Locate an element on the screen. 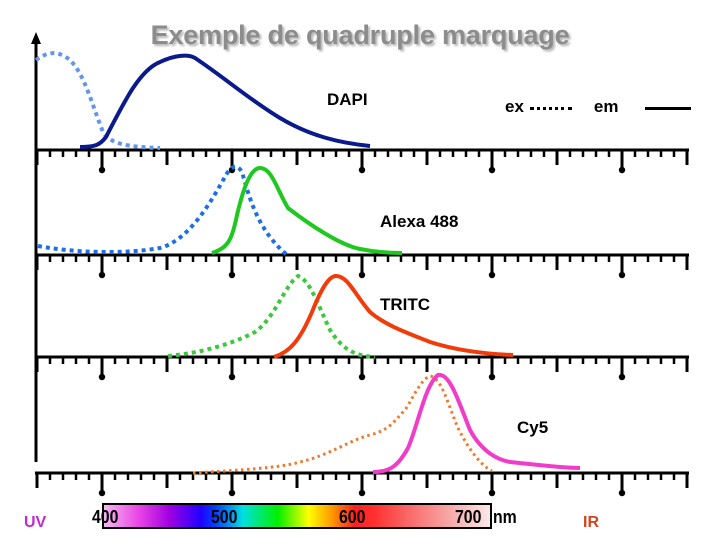 The width and height of the screenshot is (720, 540). tritc-emission-curve is located at coordinates (393, 316).